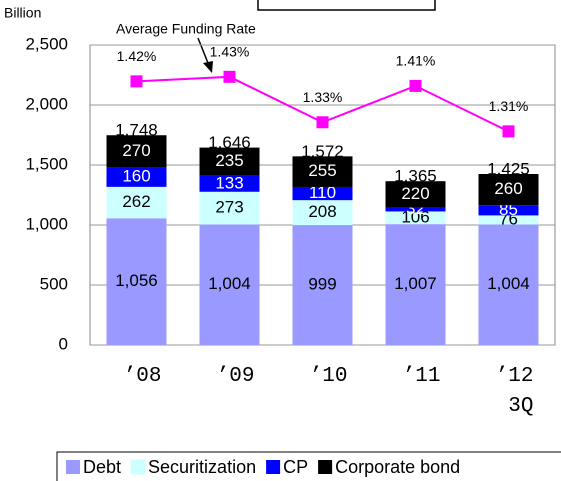 This screenshot has width=561, height=481. What do you see at coordinates (322, 151) in the screenshot?
I see `total-label: 1,572` at bounding box center [322, 151].